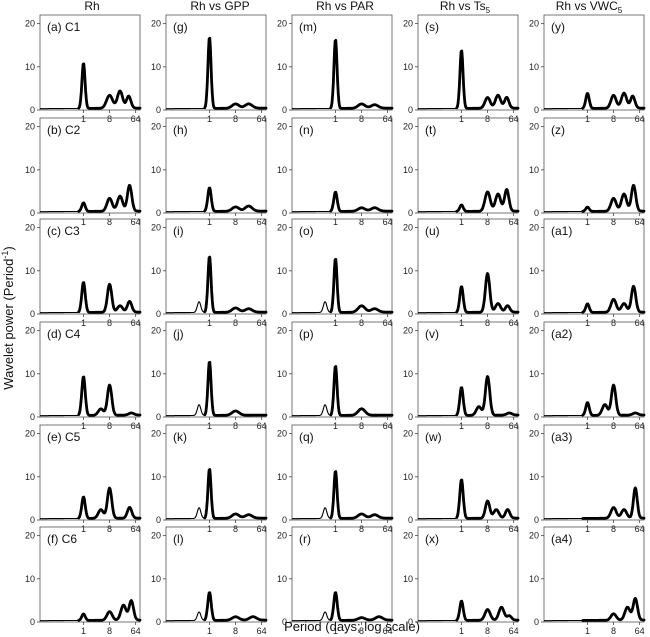 This screenshot has height=637, width=650. I want to click on panel: 0 10 20 1 8 64 (t), so click(461, 172).